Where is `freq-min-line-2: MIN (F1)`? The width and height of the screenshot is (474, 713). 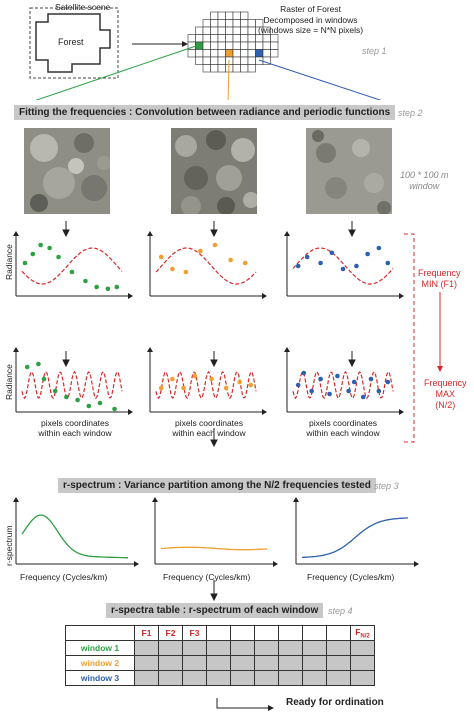 freq-min-line-2: MIN (F1) is located at coordinates (439, 284).